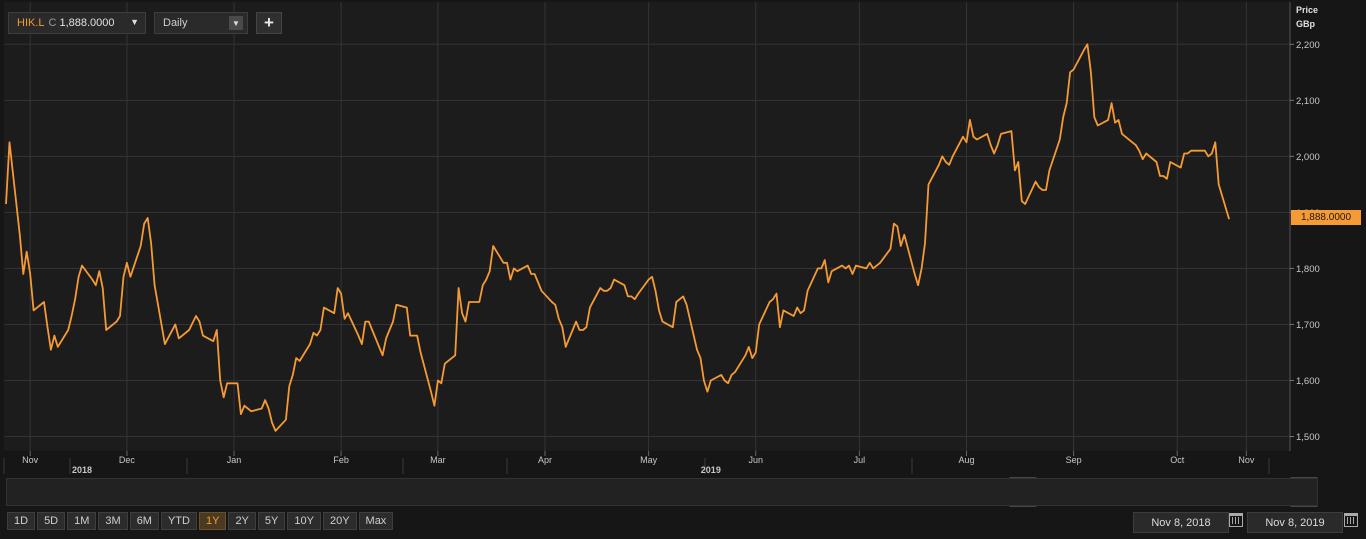 The image size is (1366, 539). What do you see at coordinates (113, 521) in the screenshot?
I see `range-button-3m: 3M` at bounding box center [113, 521].